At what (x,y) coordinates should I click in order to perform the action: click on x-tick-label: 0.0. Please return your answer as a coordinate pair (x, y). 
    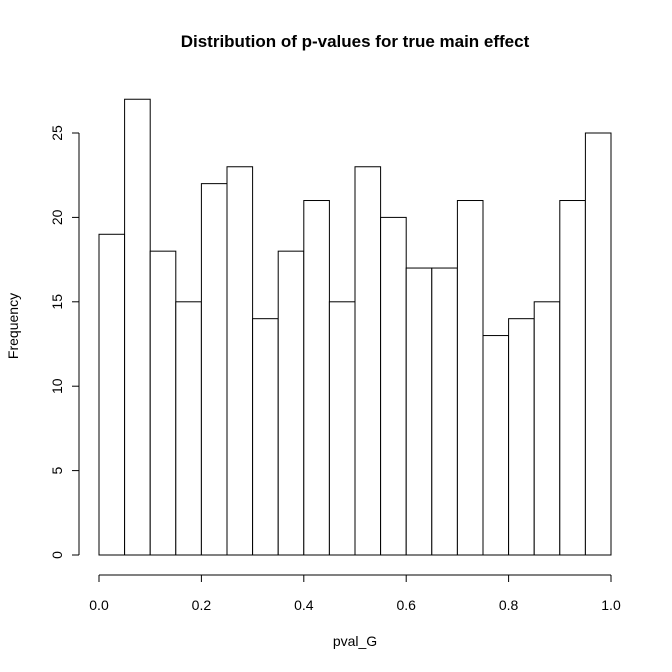
    Looking at the image, I should click on (99, 605).